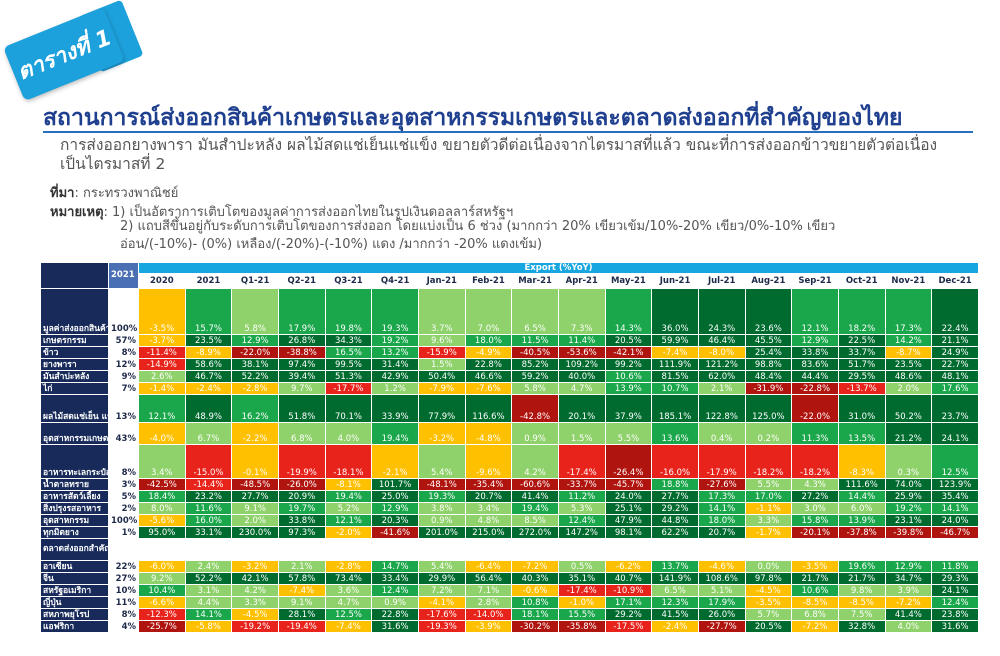 The image size is (1000, 656). Describe the element at coordinates (162, 532) in the screenshot. I see `value-cell: 95.0%` at that location.